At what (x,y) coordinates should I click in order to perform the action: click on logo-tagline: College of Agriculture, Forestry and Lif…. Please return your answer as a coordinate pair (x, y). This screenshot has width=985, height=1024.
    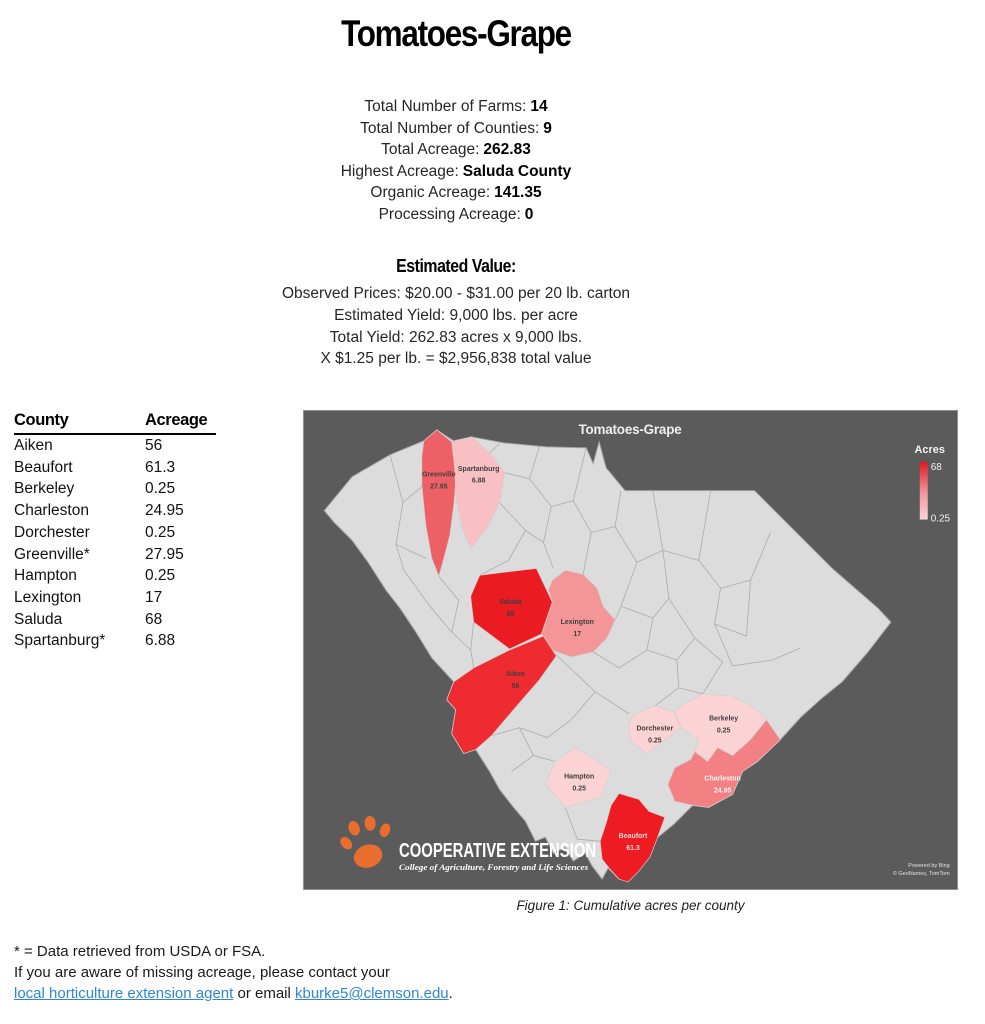
    Looking at the image, I should click on (494, 867).